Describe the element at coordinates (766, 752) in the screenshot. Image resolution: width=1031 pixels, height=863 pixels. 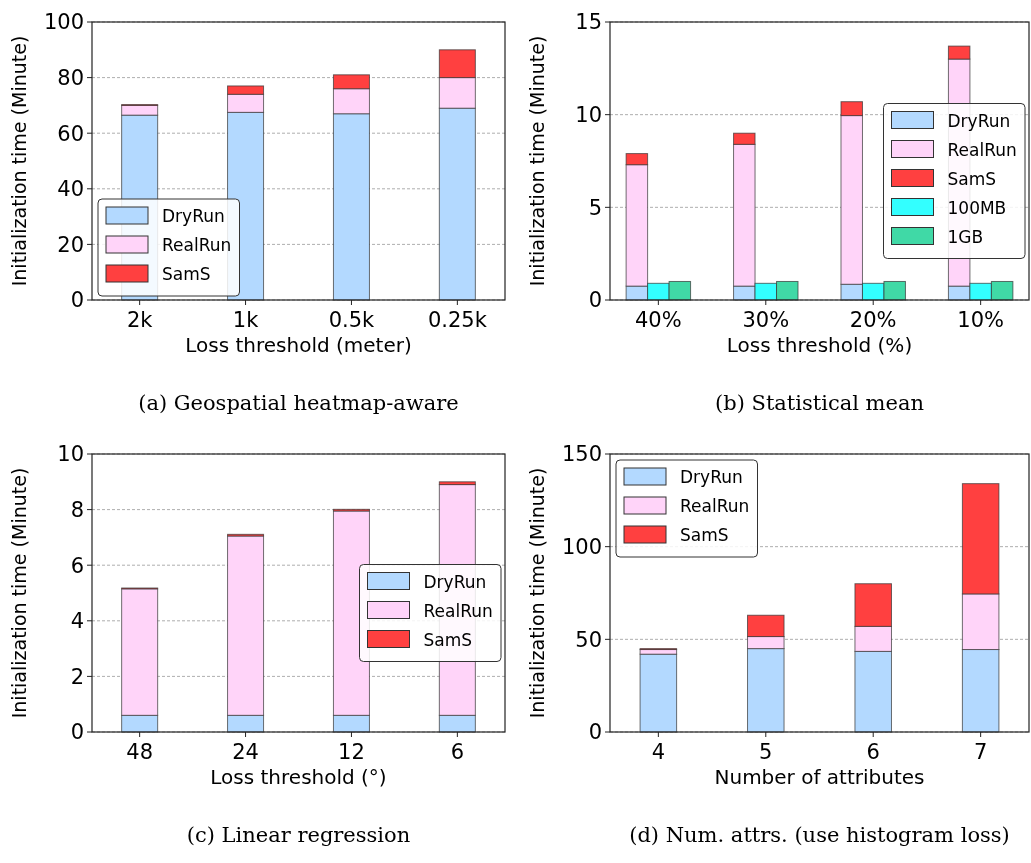
I see `x-tick-label: 5` at that location.